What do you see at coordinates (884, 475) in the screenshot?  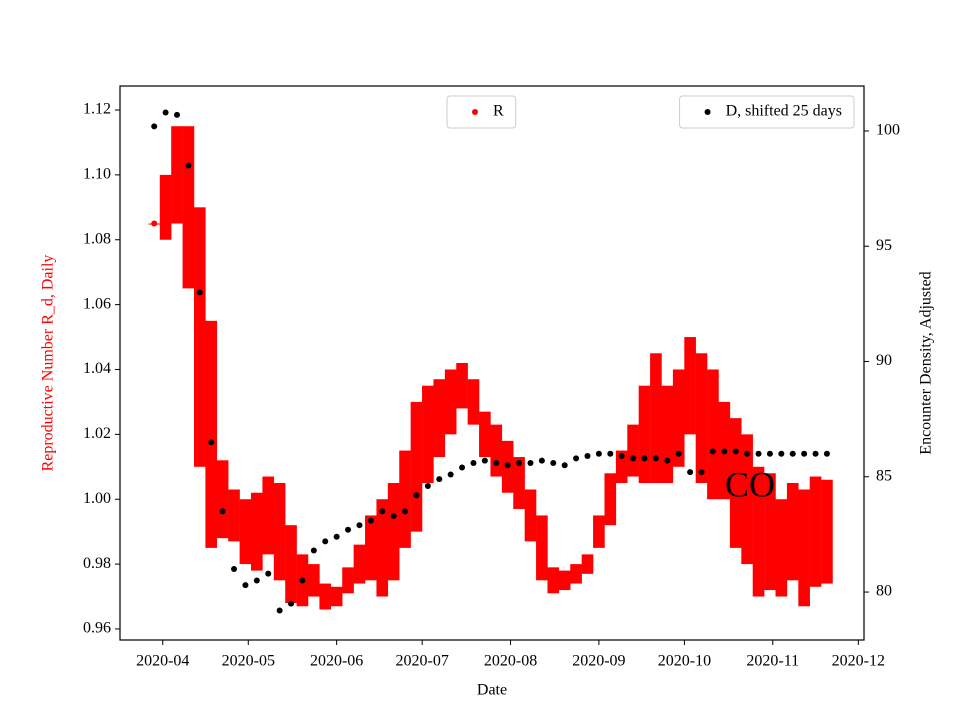 I see `y2-tick-label: 85` at bounding box center [884, 475].